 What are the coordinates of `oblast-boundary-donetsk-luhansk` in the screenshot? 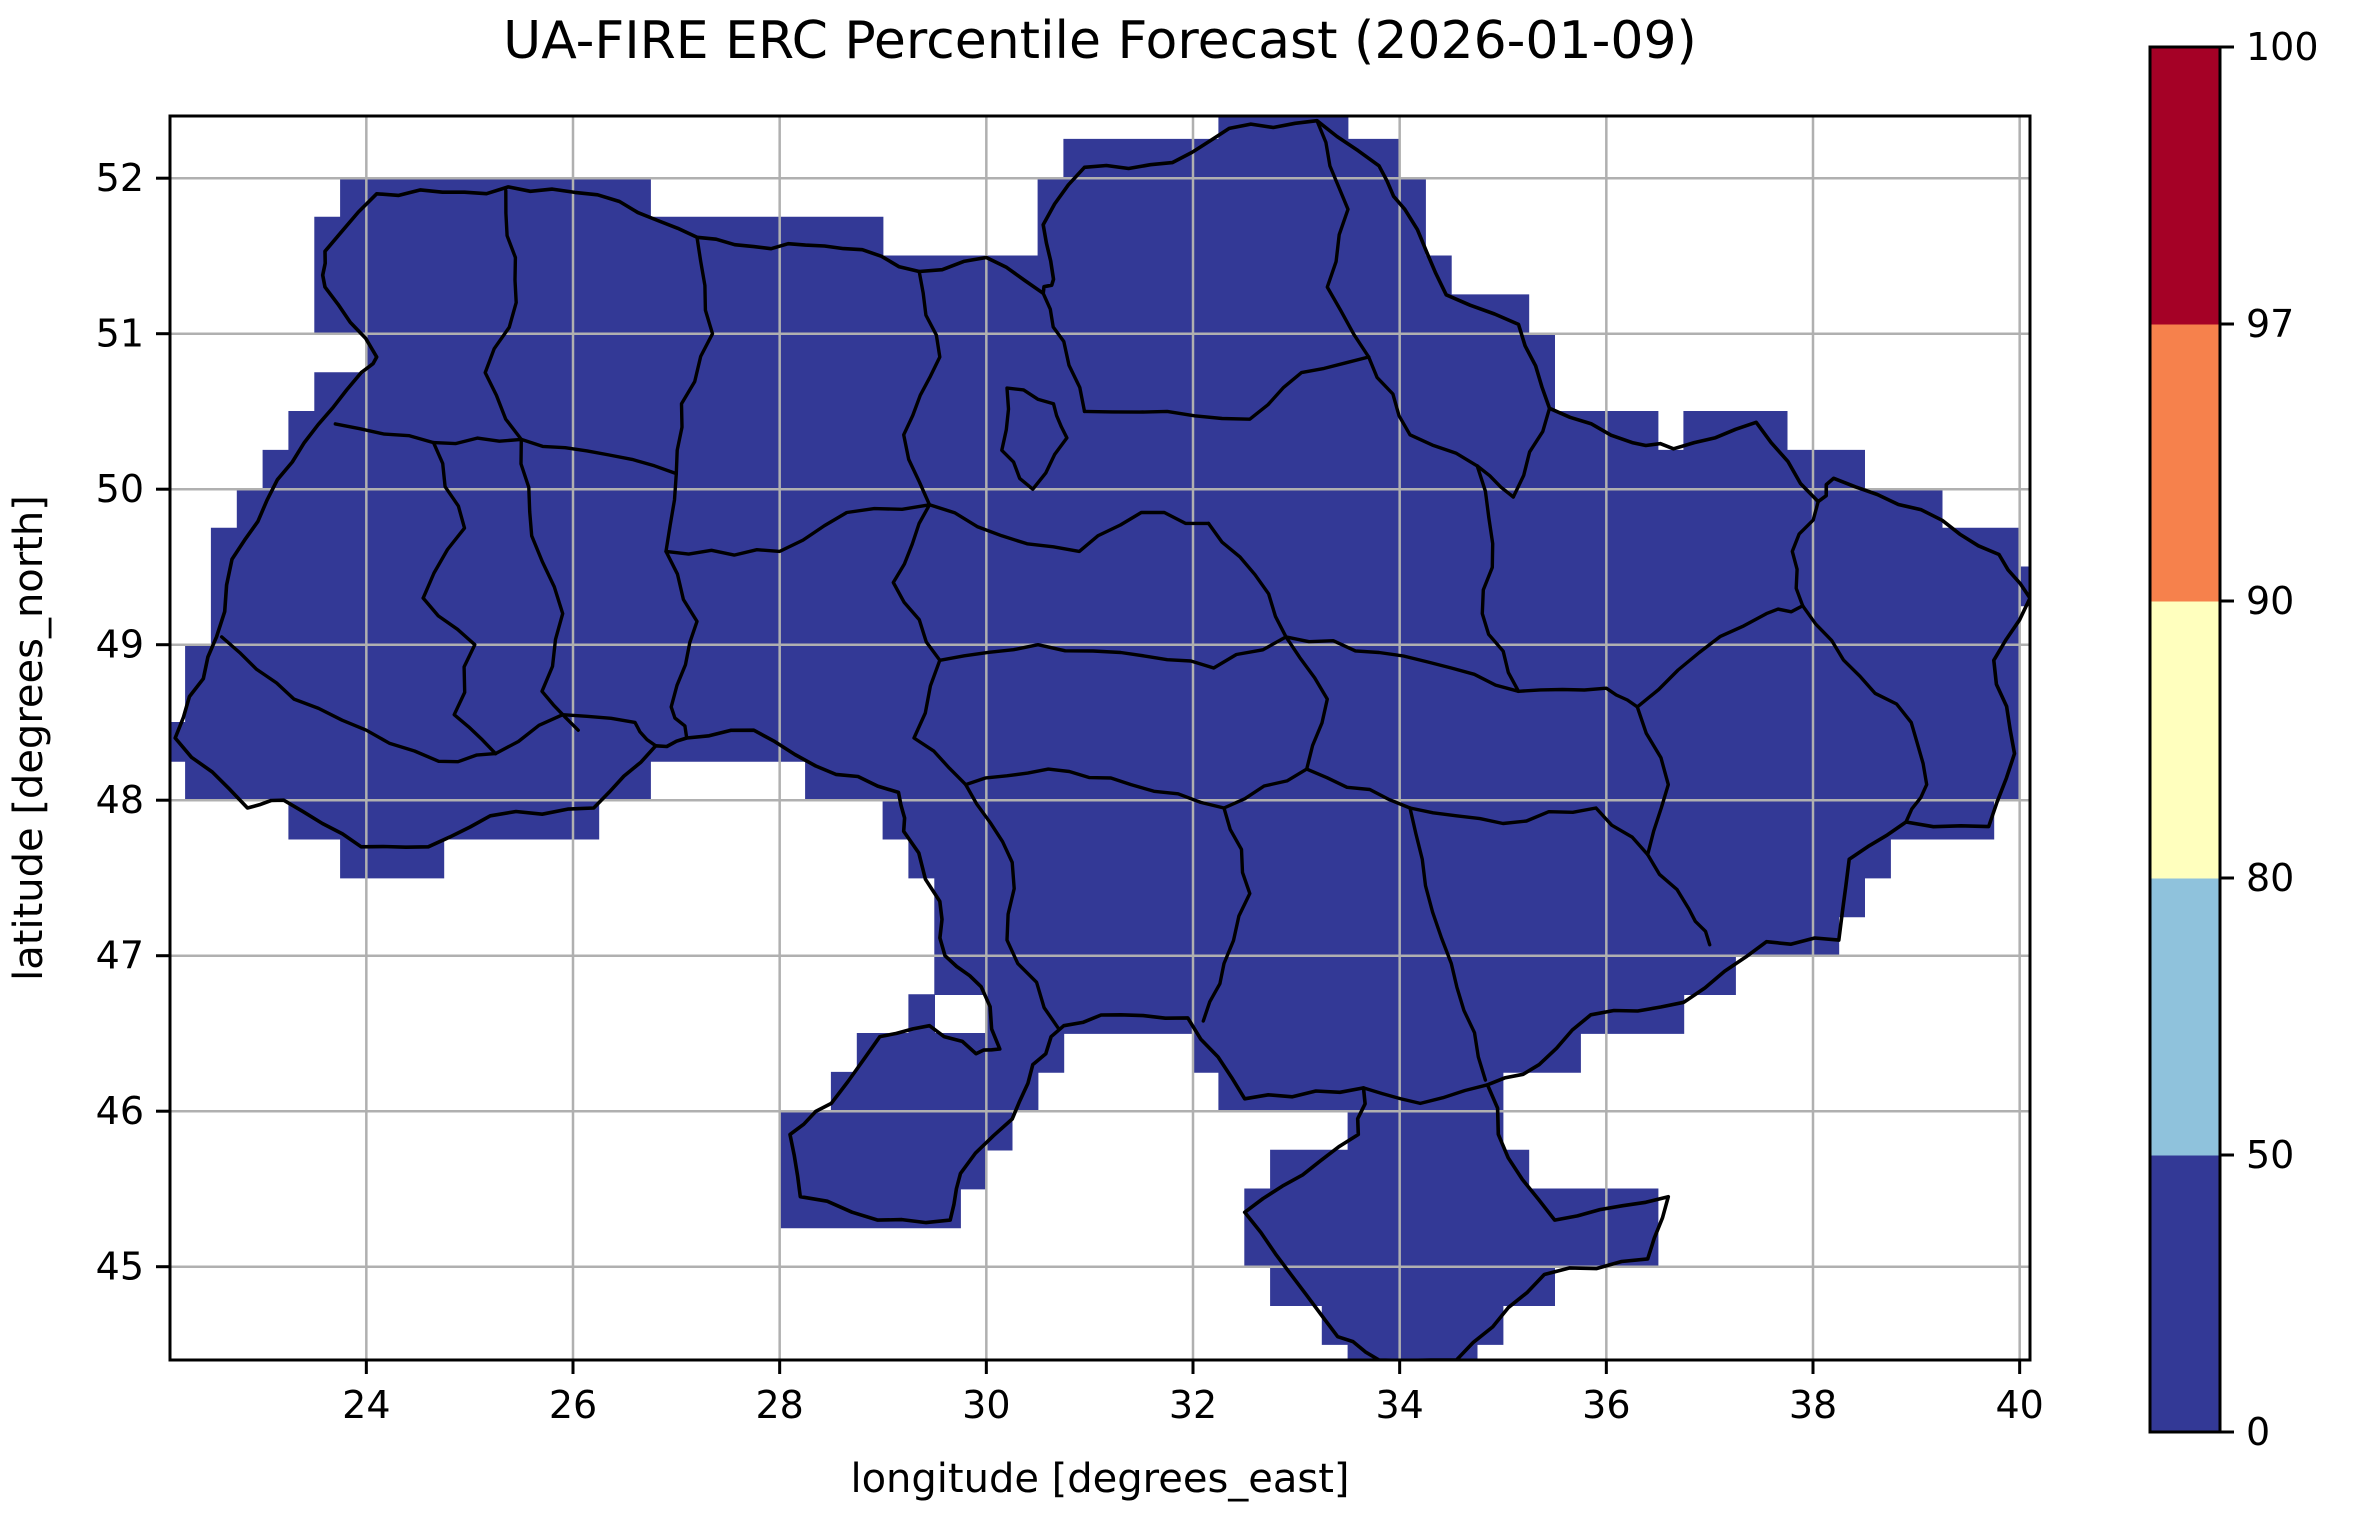 It's located at (1865, 714).